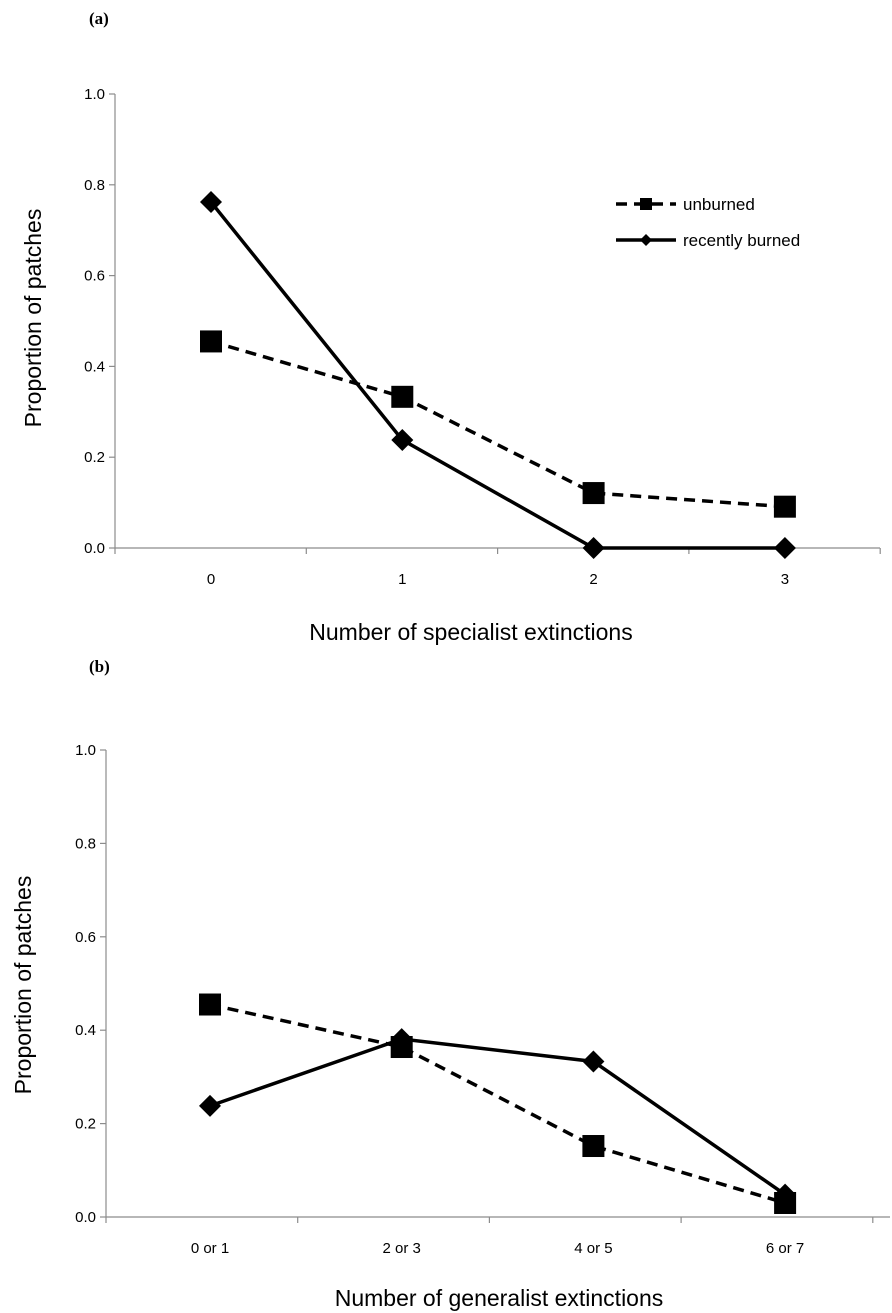 This screenshot has width=892, height=1313. I want to click on legend-marker-recently-burned, so click(646, 240).